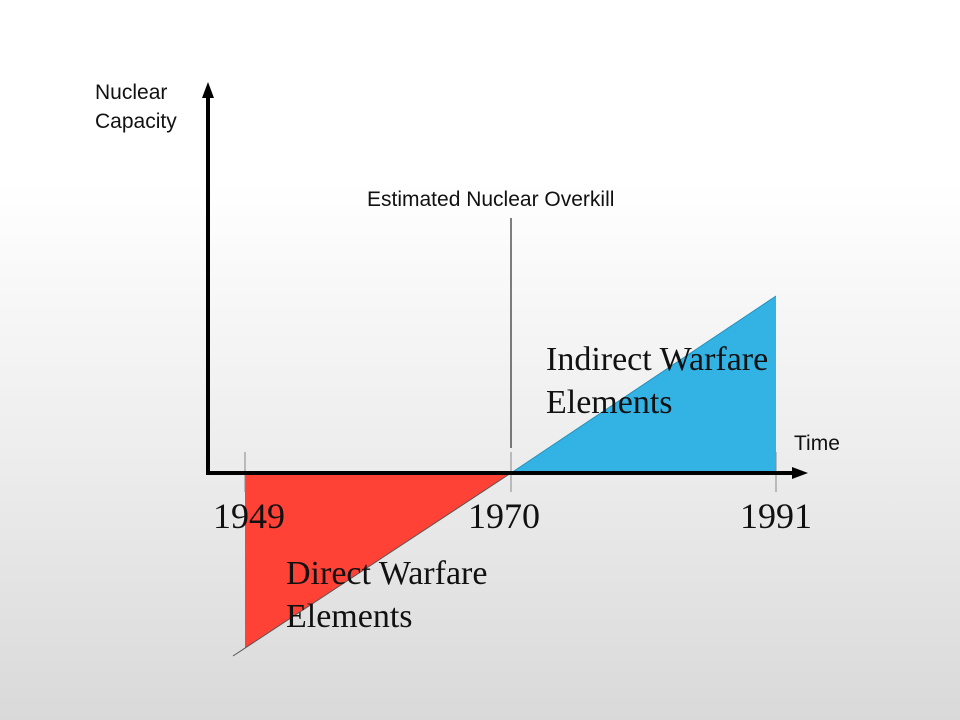  Describe the element at coordinates (386, 595) in the screenshot. I see `direct-warfare-label: Direct Warfare Elements` at that location.